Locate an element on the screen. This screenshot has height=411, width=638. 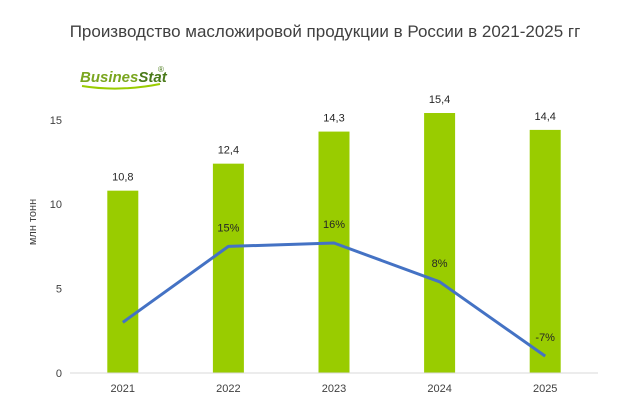
svg-text: BusinesStat is located at coordinates (124, 77).